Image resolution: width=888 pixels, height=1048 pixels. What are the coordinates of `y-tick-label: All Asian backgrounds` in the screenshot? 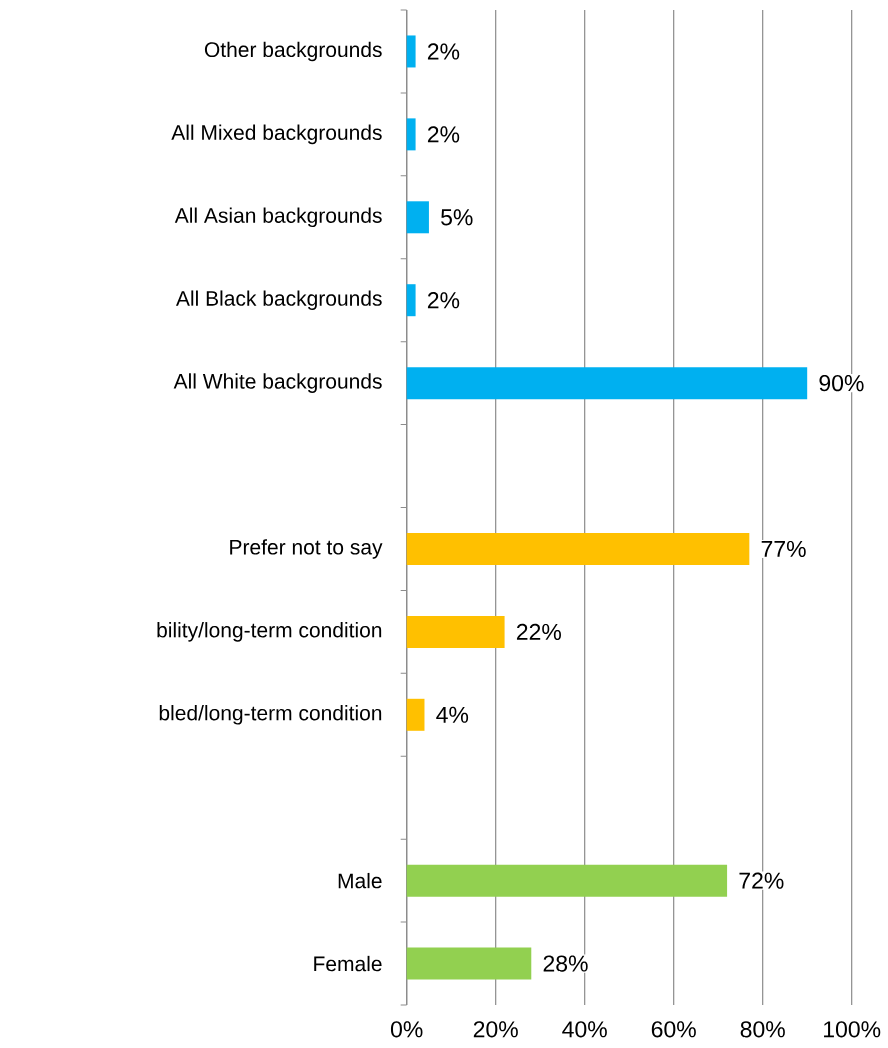 It's located at (278, 217).